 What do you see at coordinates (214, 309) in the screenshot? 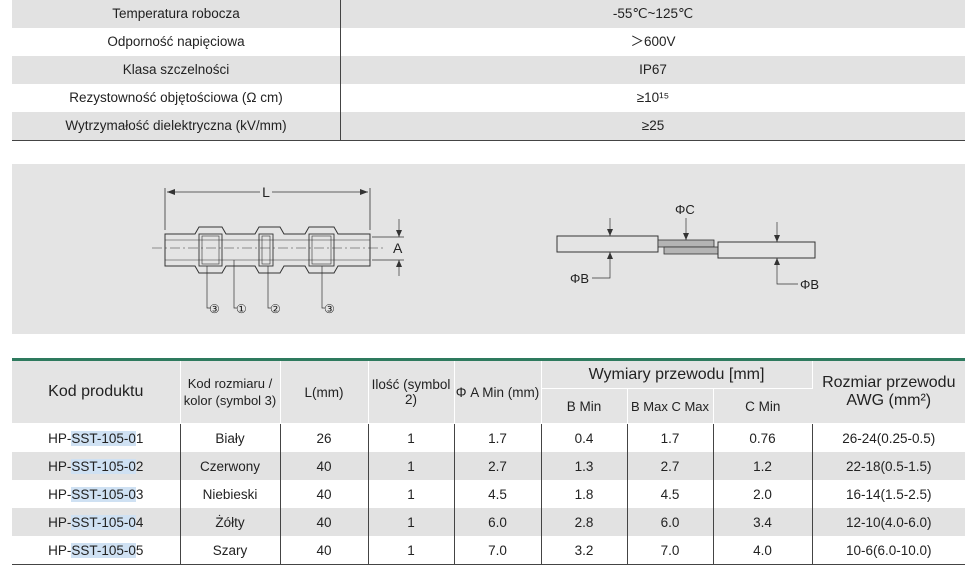
I see `callout-3-left: ③` at bounding box center [214, 309].